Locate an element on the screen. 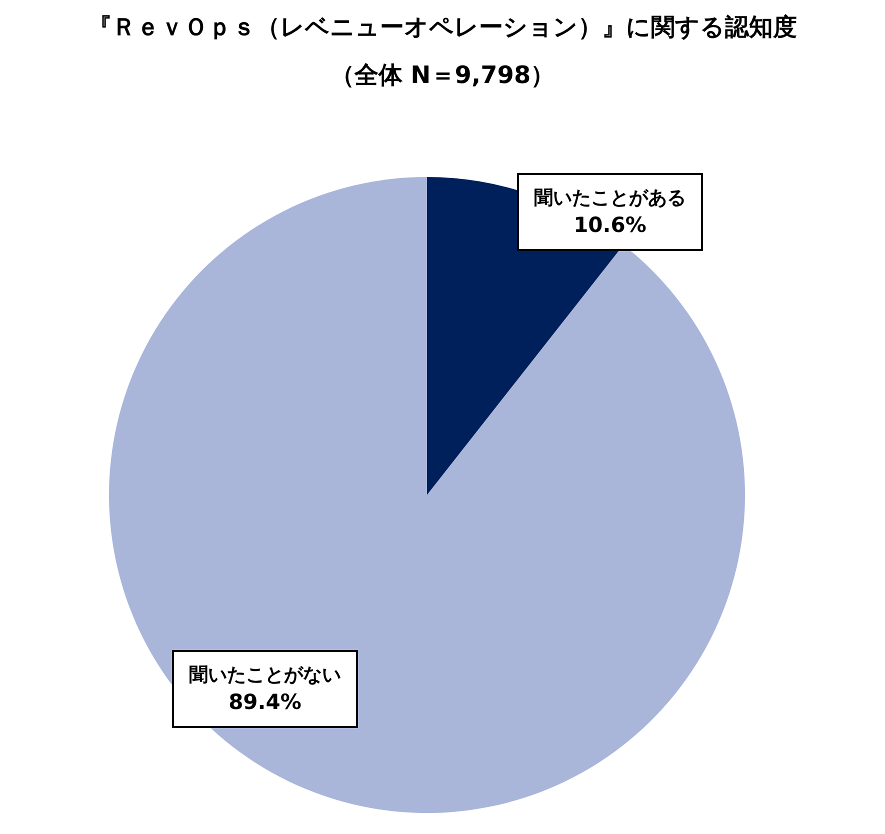 The height and width of the screenshot is (834, 885). subtitle: （全体 N＝9,798） is located at coordinates (442, 75).